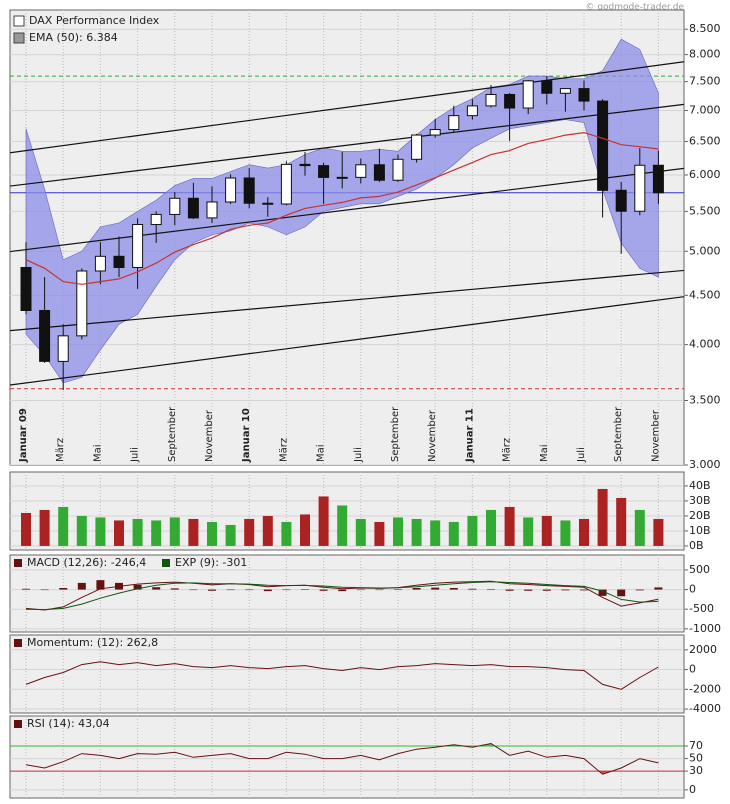 The width and height of the screenshot is (730, 804). I want to click on y-tick-label: 4.000, so click(705, 344).